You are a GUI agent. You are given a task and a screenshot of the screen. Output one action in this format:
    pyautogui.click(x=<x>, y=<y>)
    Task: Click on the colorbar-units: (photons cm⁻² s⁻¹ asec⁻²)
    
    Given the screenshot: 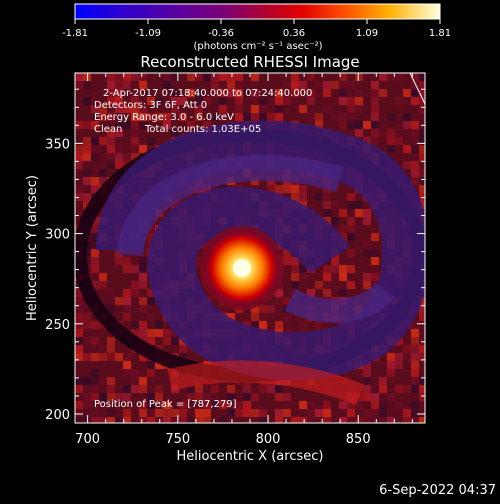 What is the action you would take?
    pyautogui.click(x=257, y=46)
    